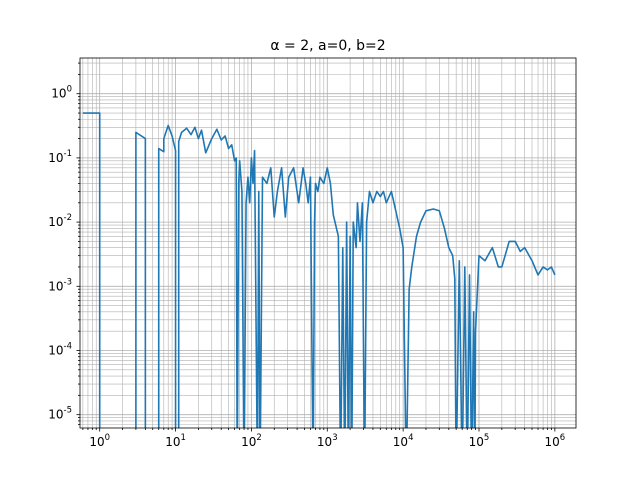 The image size is (640, 480). Describe the element at coordinates (555, 441) in the screenshot. I see `x-tick-label: 10⁶` at that location.